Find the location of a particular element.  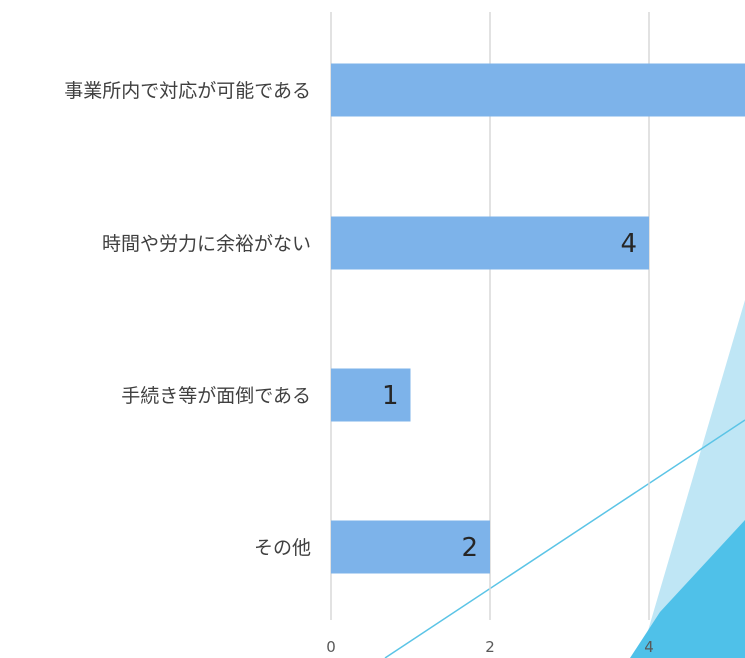

category-label: 手続き等が面倒である is located at coordinates (216, 396).